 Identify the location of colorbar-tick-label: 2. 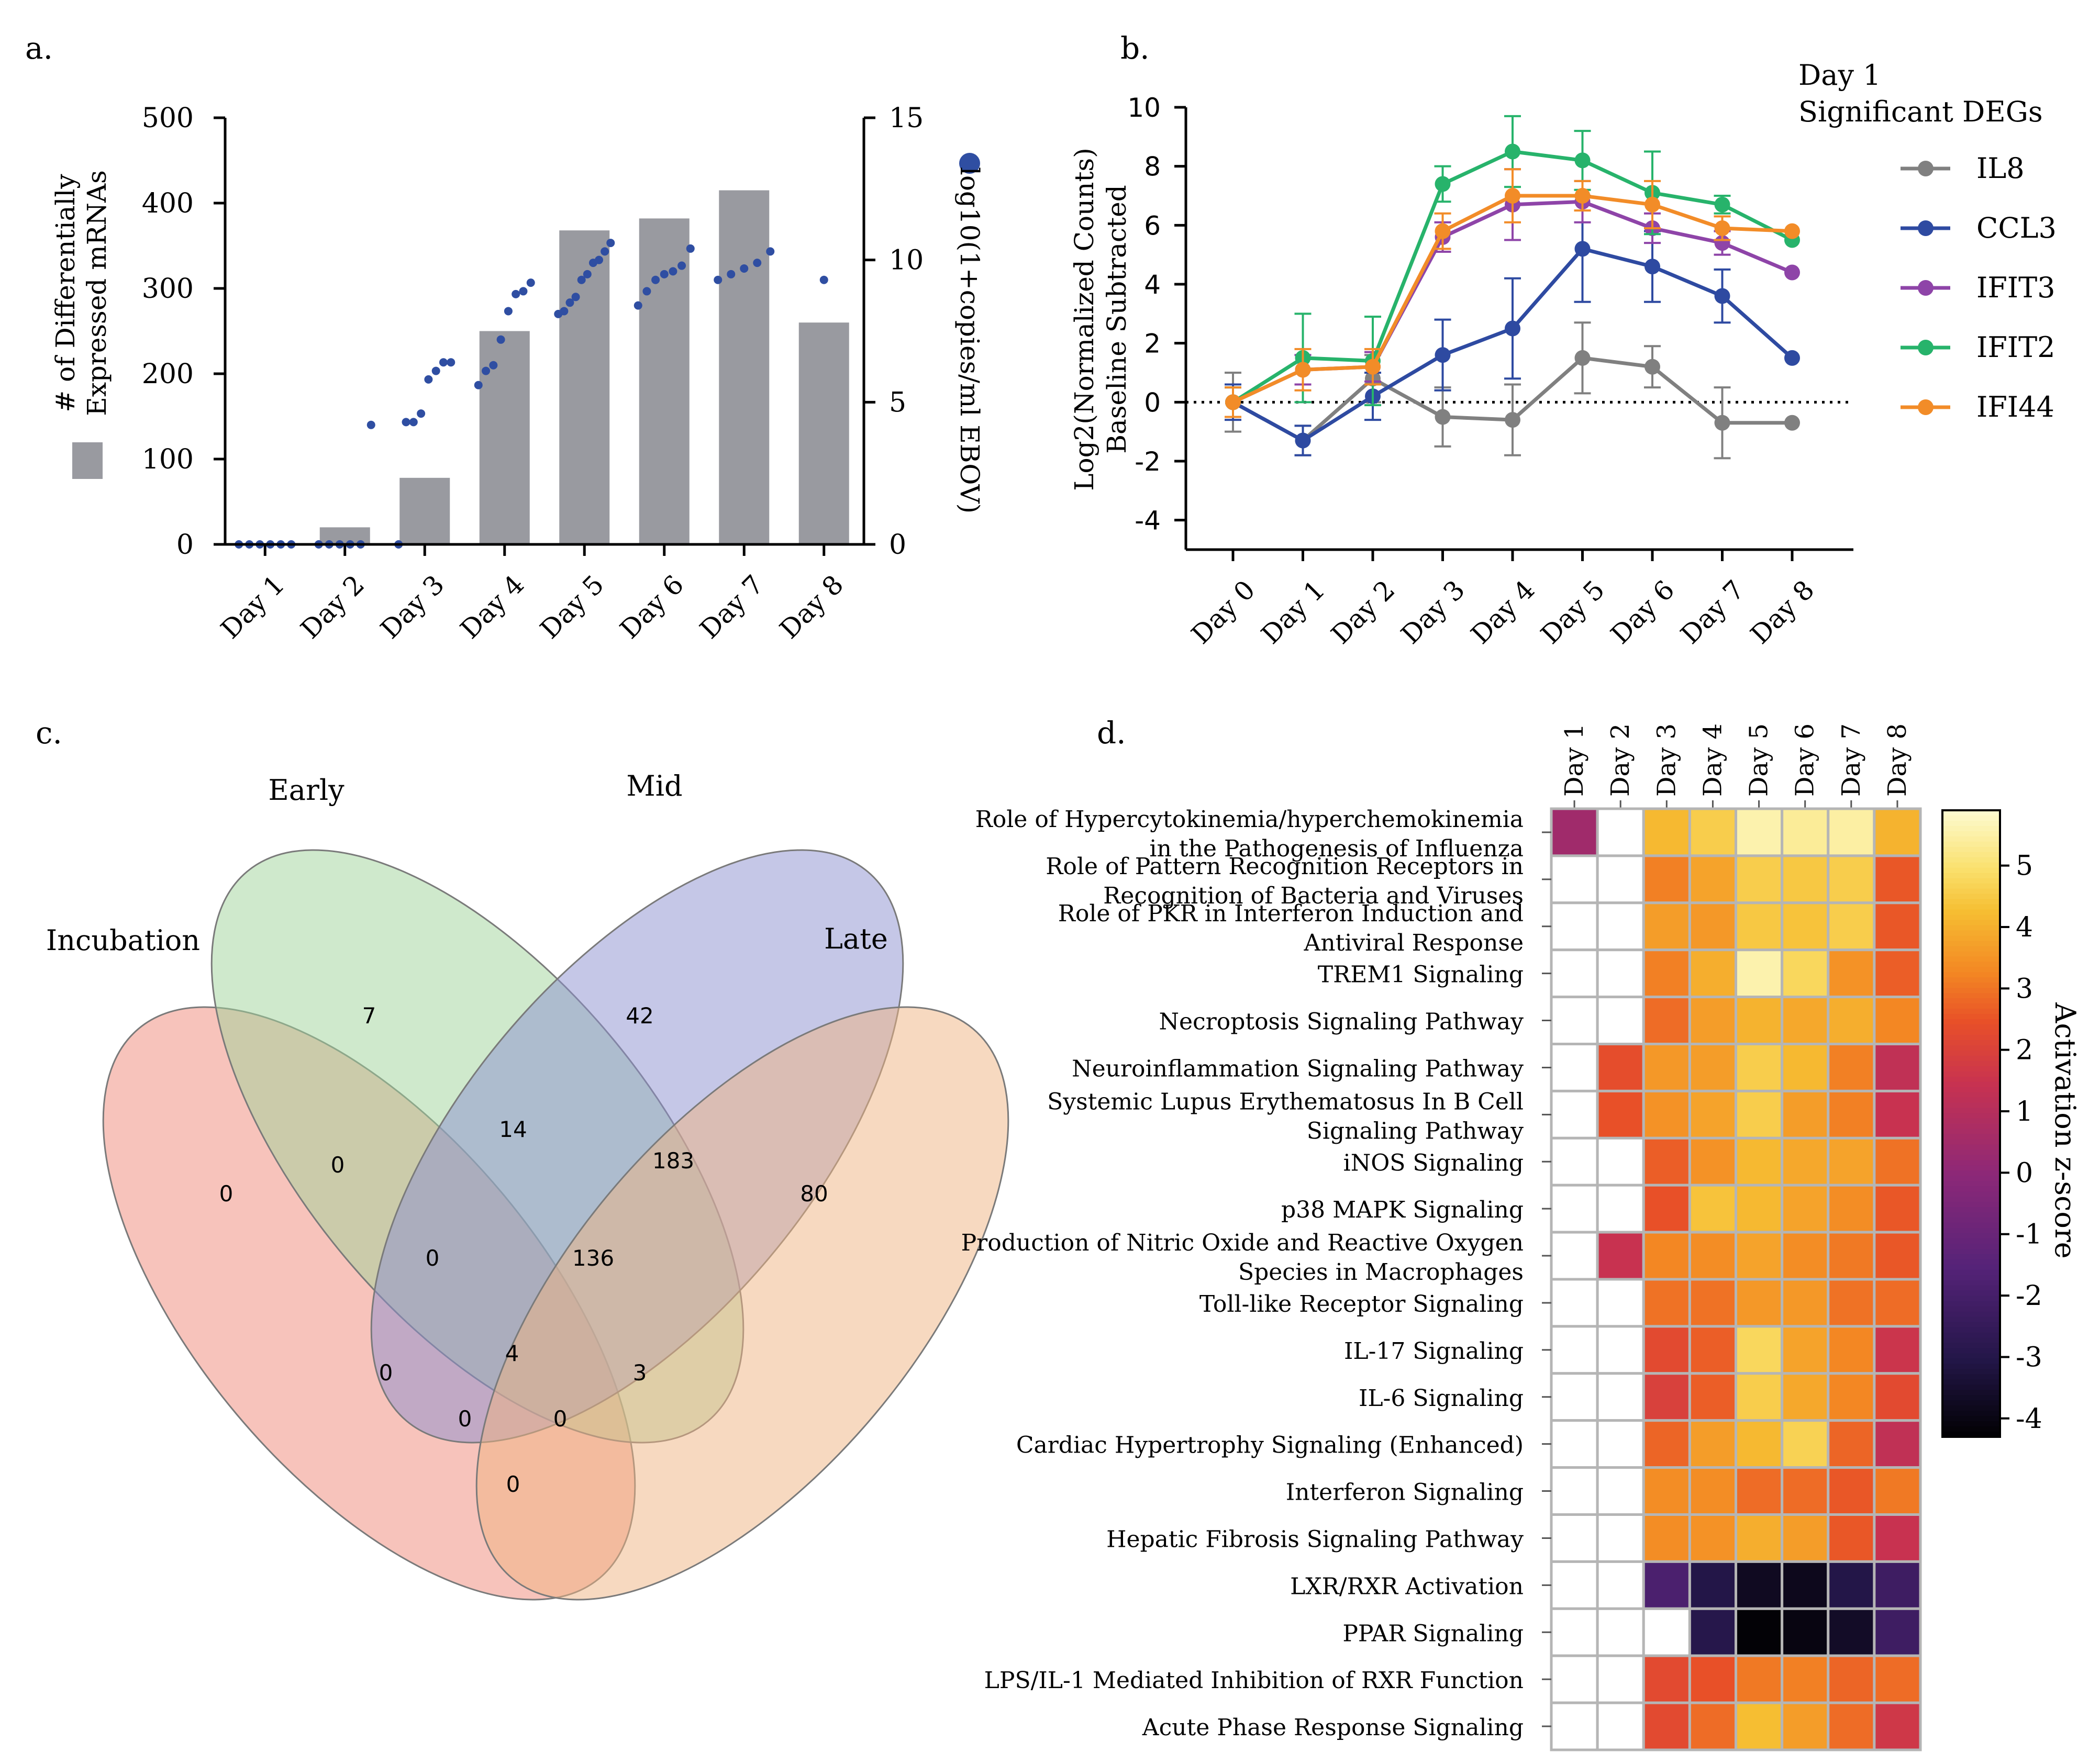
(2024, 1050).